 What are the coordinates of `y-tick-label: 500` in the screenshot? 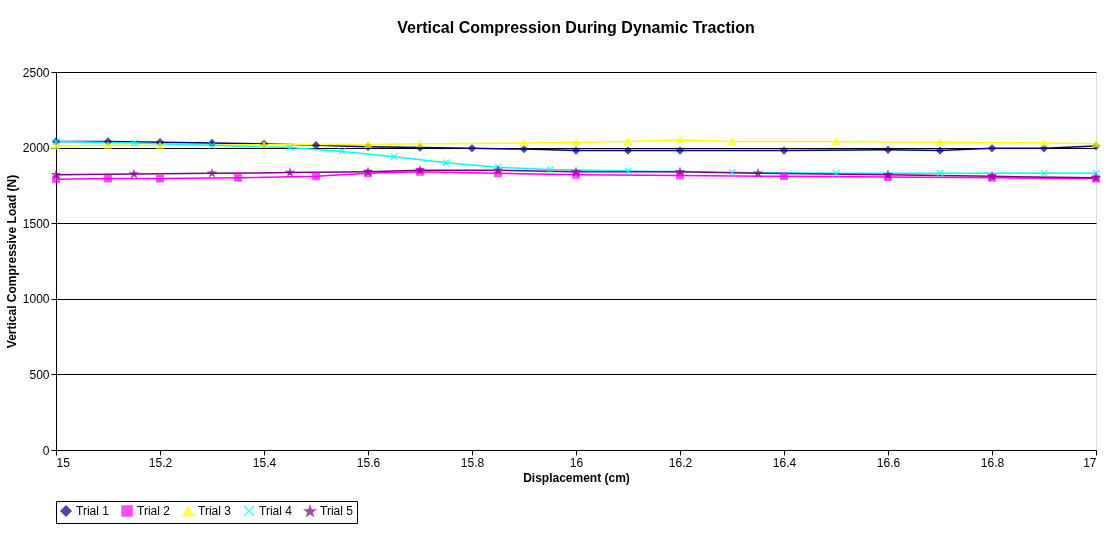 It's located at (39, 374).